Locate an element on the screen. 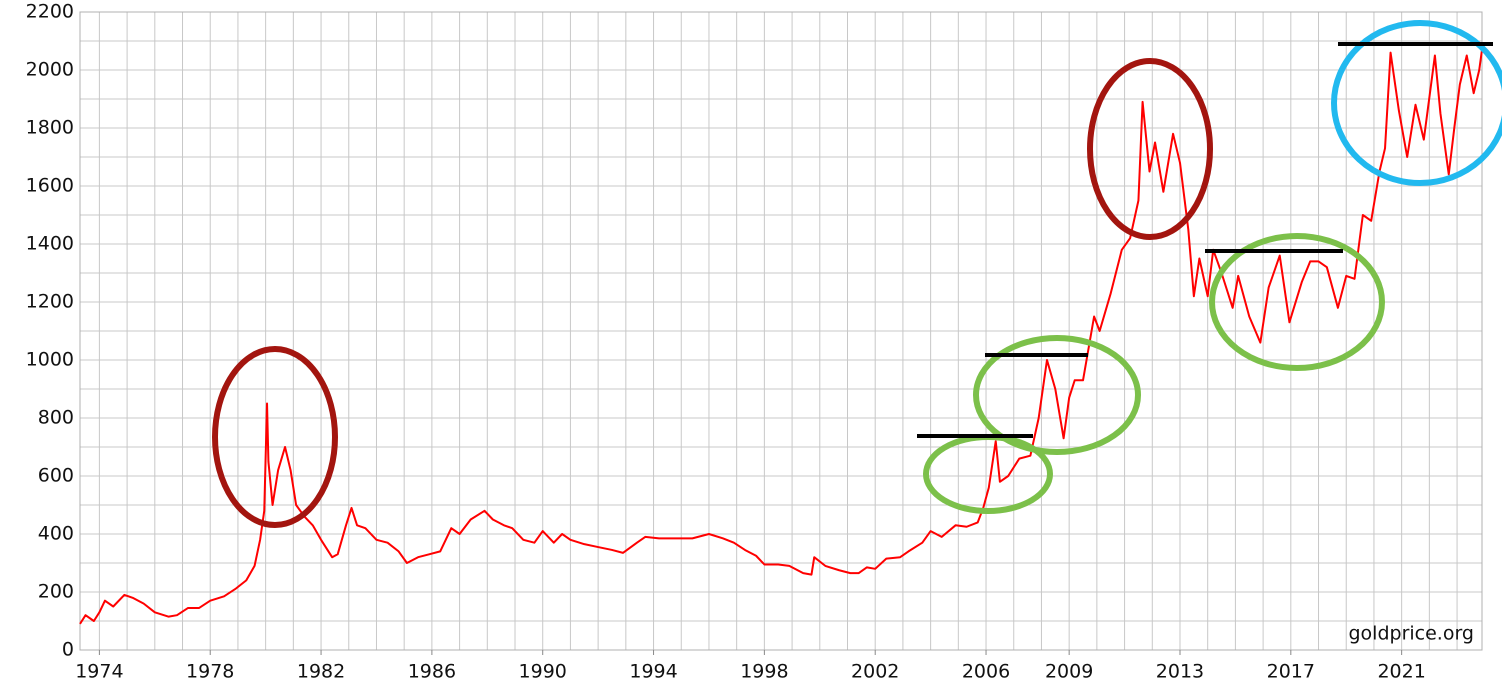 The image size is (1502, 700). x-tick-label: 1978 is located at coordinates (210, 672).